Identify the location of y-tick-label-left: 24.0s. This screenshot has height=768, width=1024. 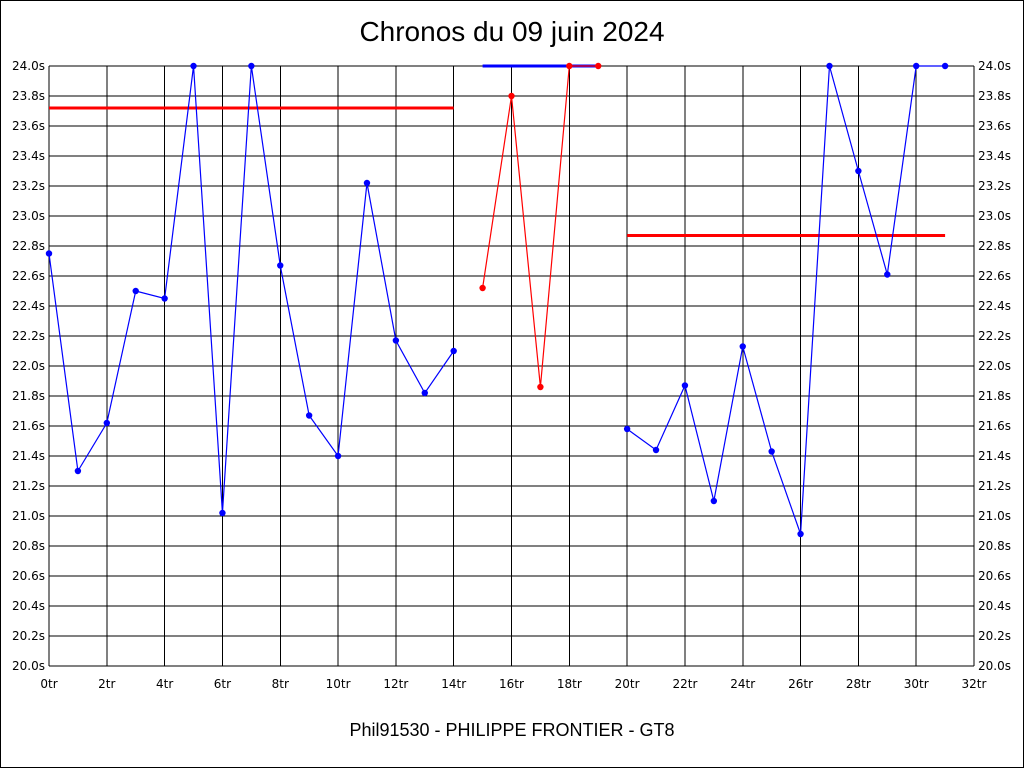
(28, 66).